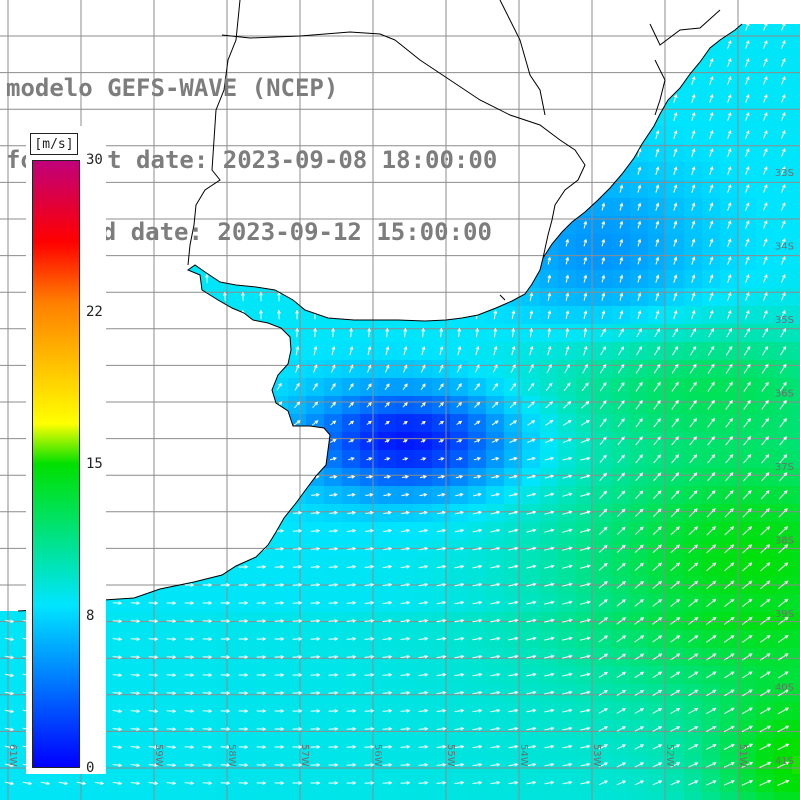 This screenshot has width=800, height=800. Describe the element at coordinates (669, 755) in the screenshot. I see `lon-label: 52W` at that location.